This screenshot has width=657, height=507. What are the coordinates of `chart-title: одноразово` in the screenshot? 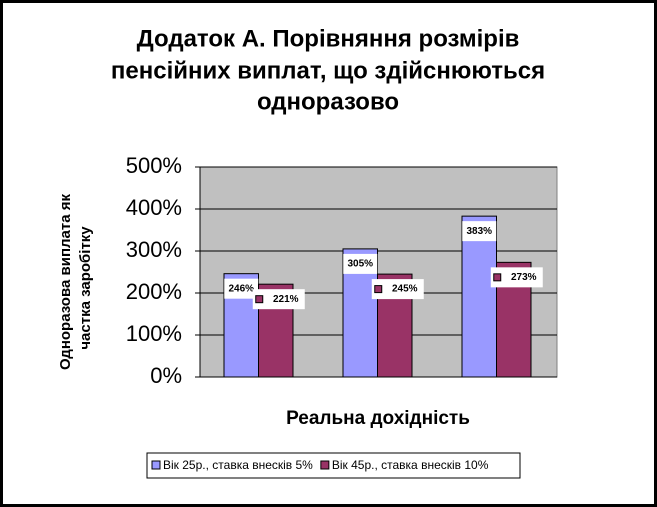 It's located at (328, 101).